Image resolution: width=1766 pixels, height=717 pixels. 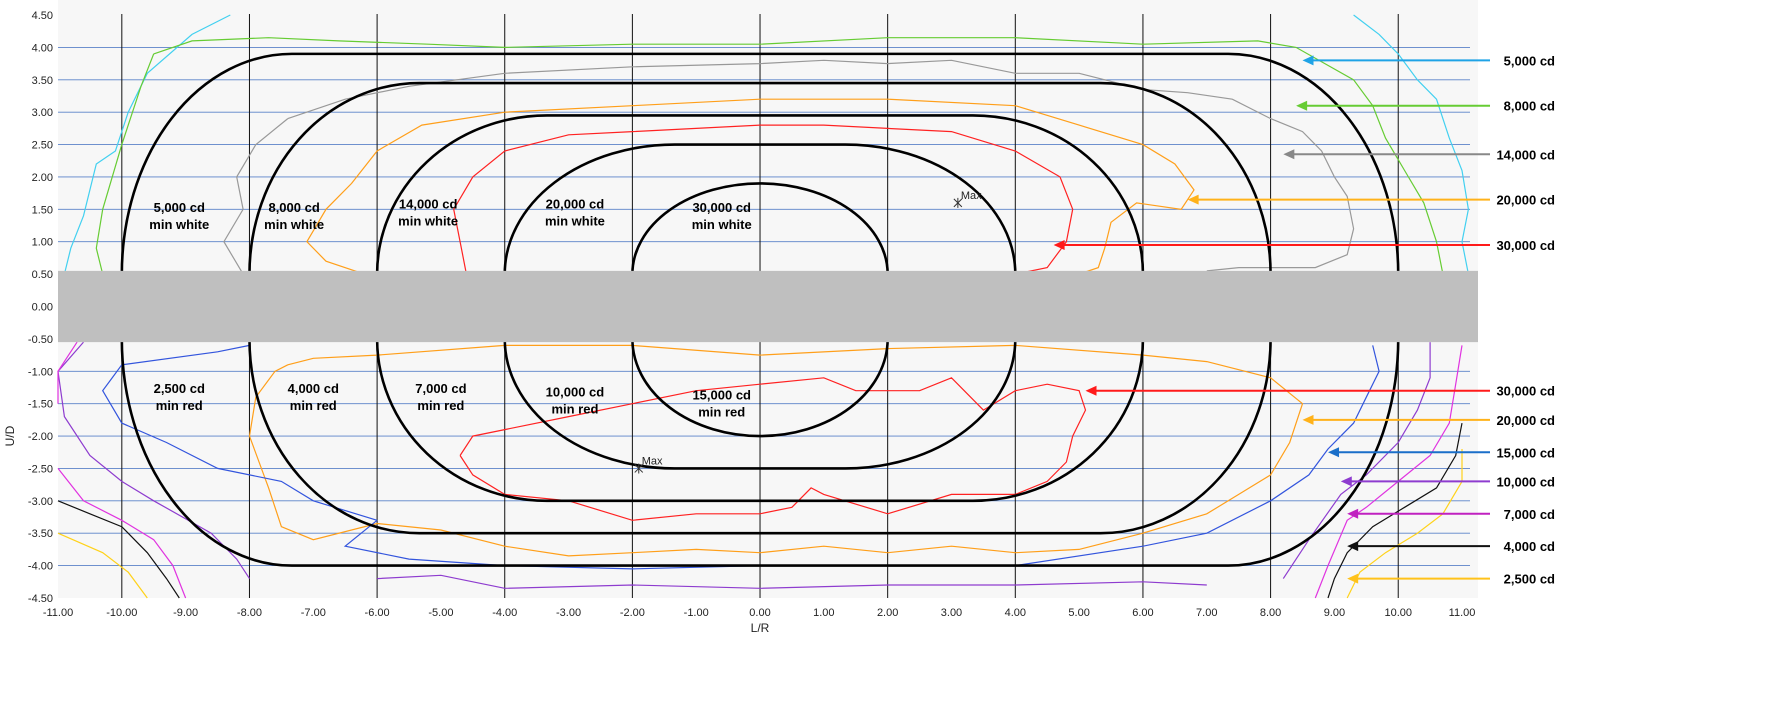 I want to click on y-tick-label: -3.00, so click(x=40, y=502).